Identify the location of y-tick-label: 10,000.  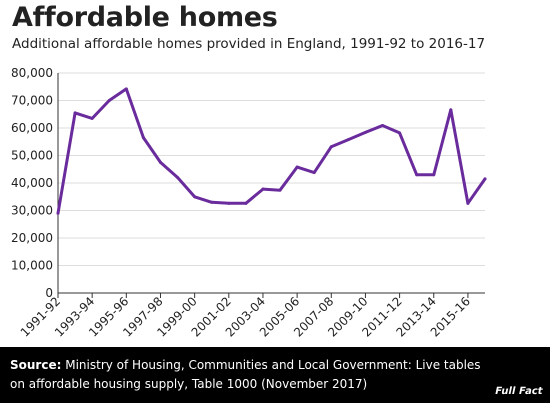
(32, 266).